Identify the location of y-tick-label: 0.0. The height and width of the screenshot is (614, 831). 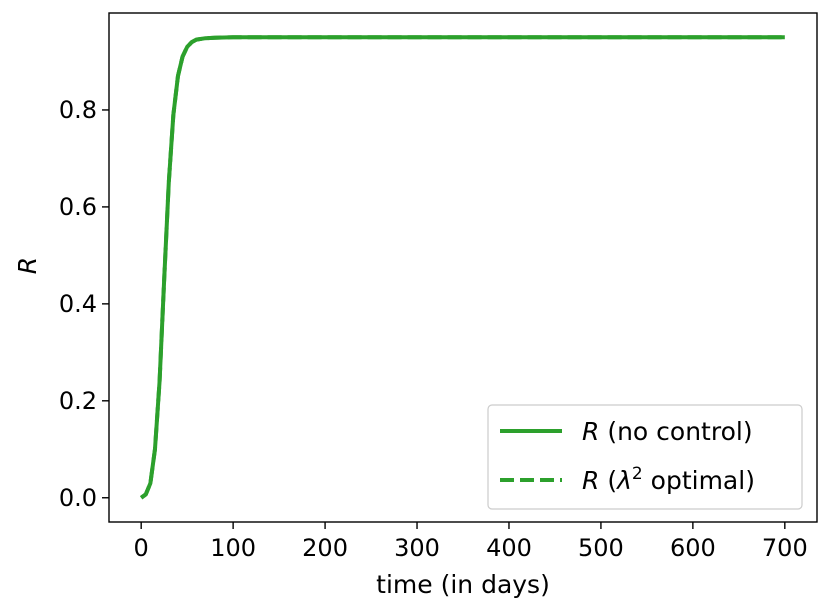
(78, 498).